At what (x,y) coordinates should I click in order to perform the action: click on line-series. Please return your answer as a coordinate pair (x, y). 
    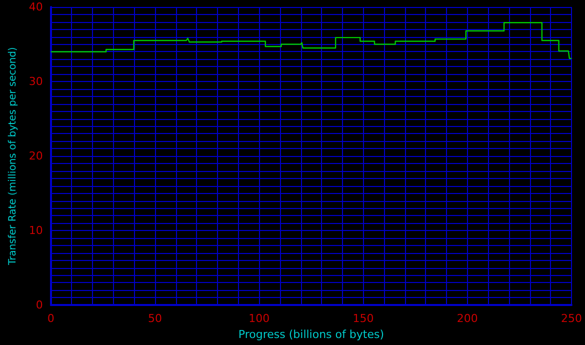
    Looking at the image, I should click on (311, 41).